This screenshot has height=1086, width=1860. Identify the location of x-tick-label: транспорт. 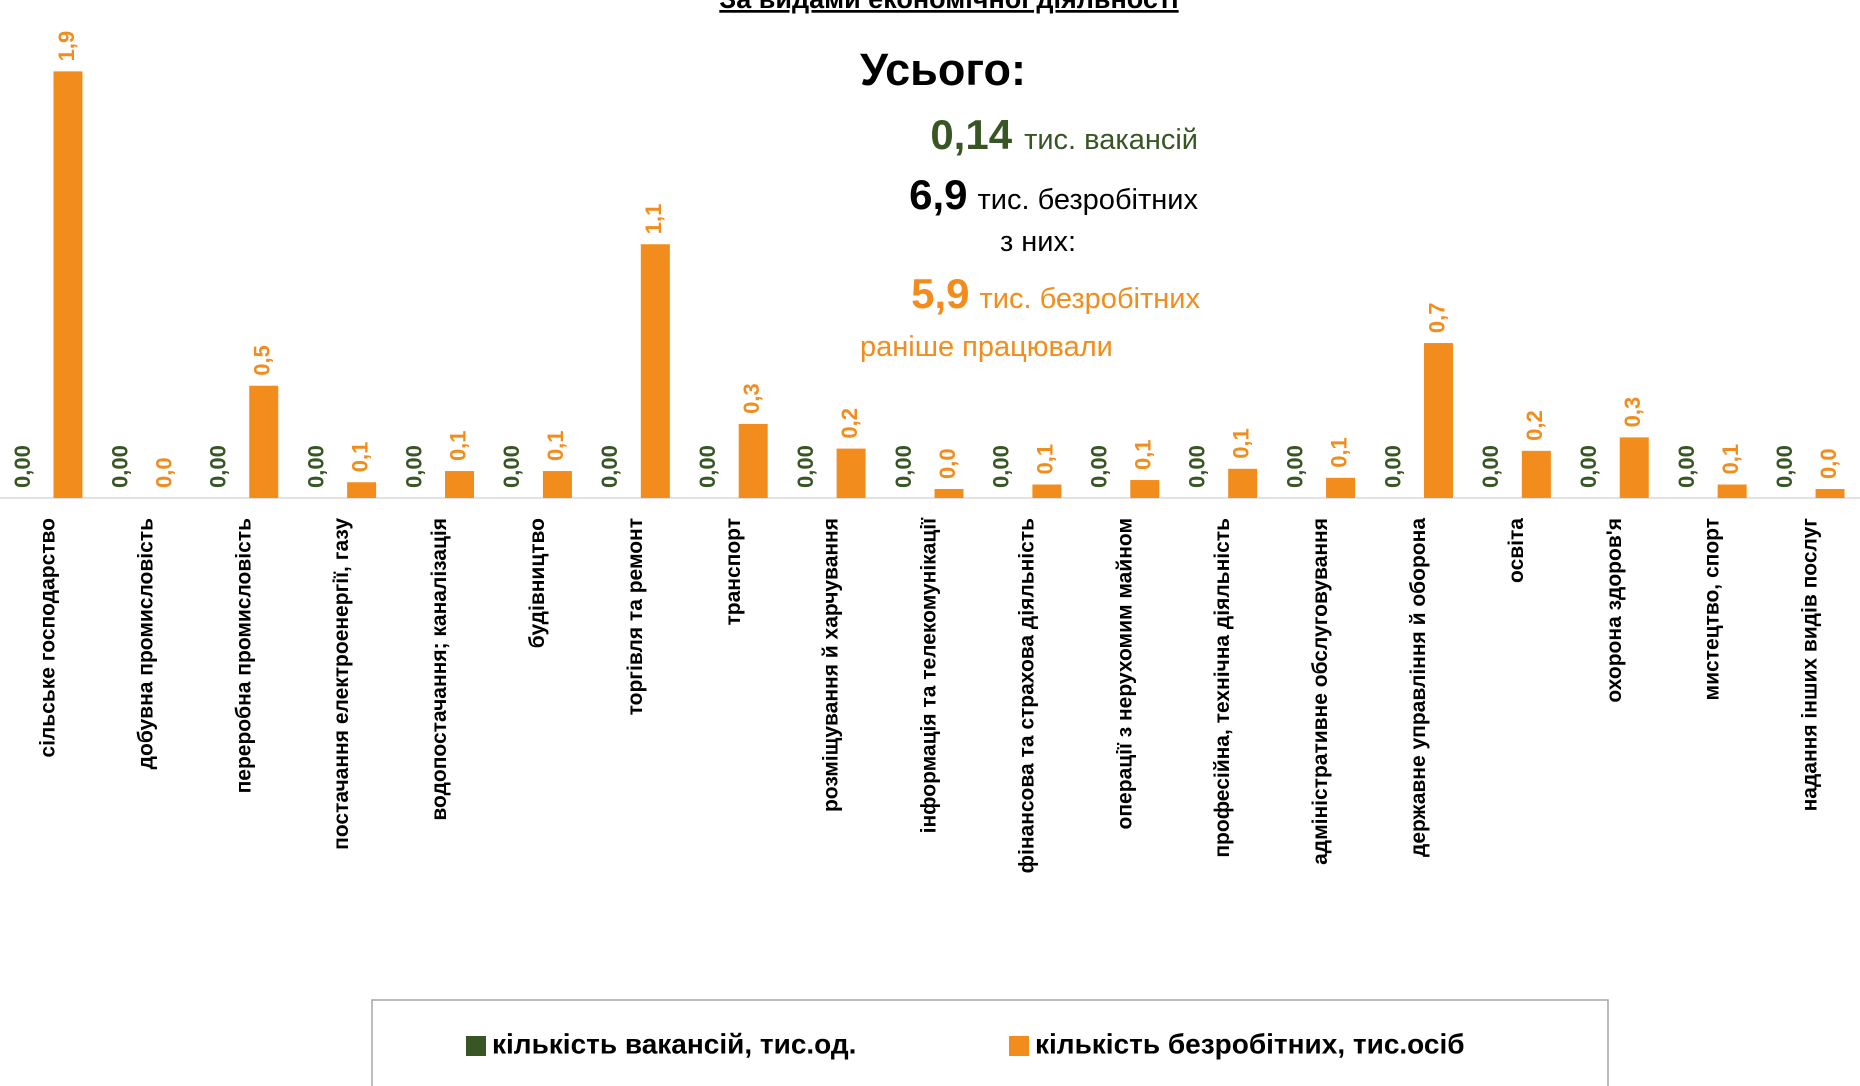
(733, 572).